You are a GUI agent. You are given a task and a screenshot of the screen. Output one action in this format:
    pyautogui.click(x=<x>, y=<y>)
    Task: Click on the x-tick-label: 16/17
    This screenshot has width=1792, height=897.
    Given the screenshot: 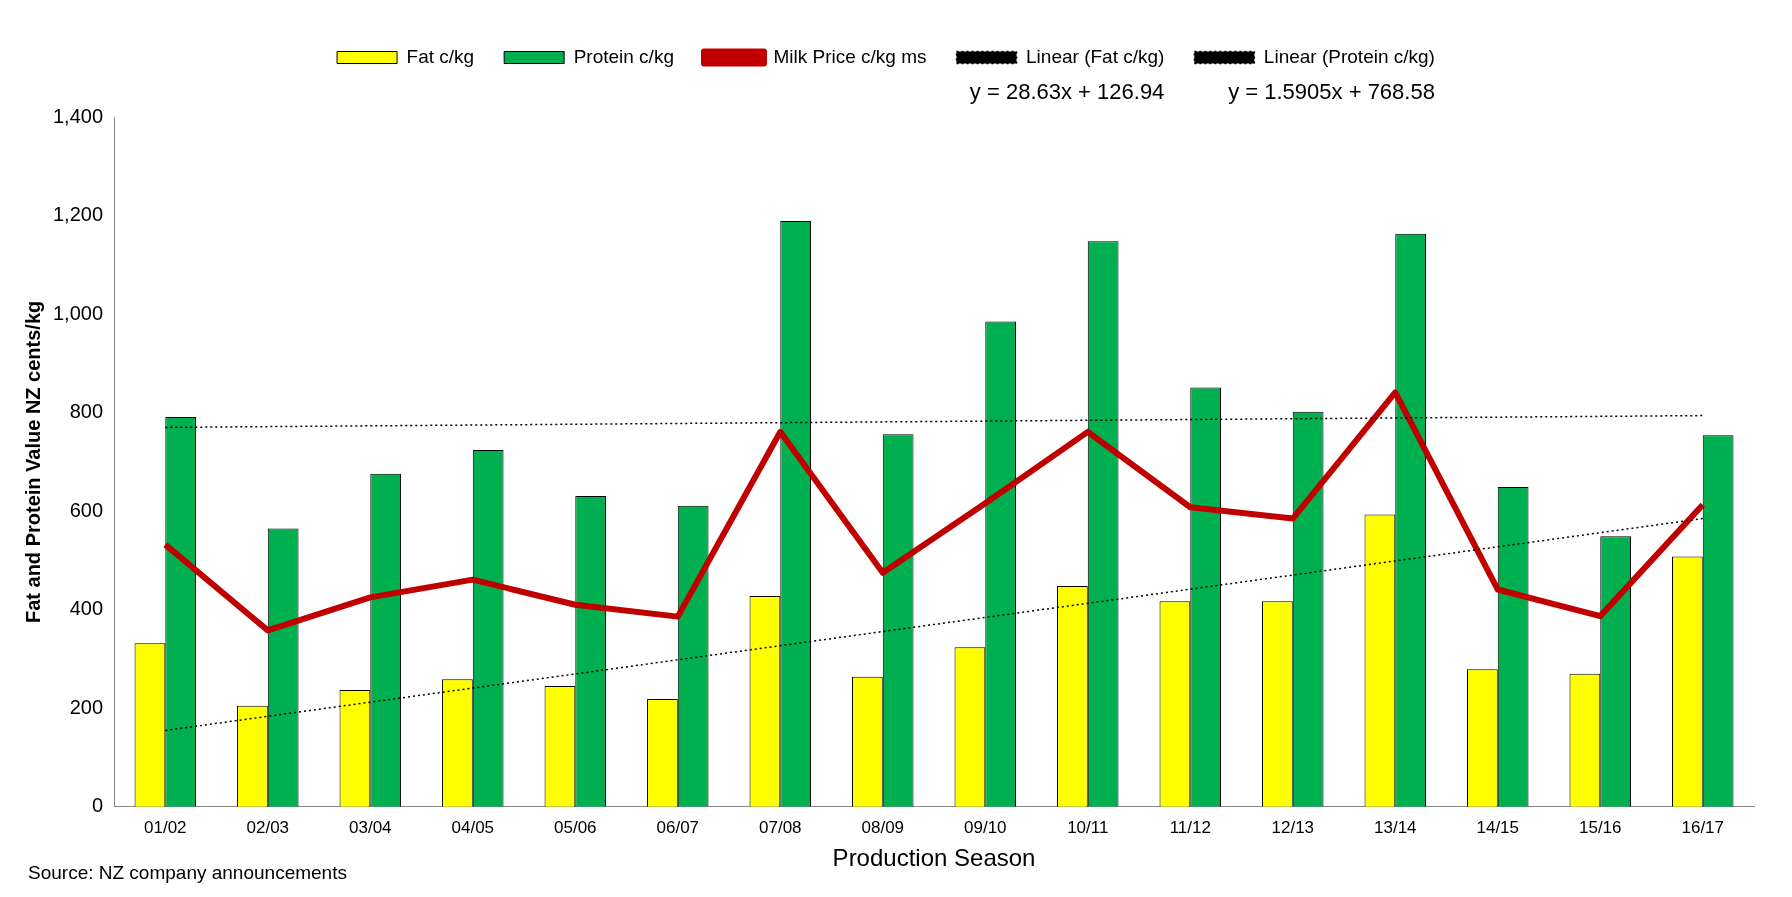 What is the action you would take?
    pyautogui.click(x=1703, y=827)
    